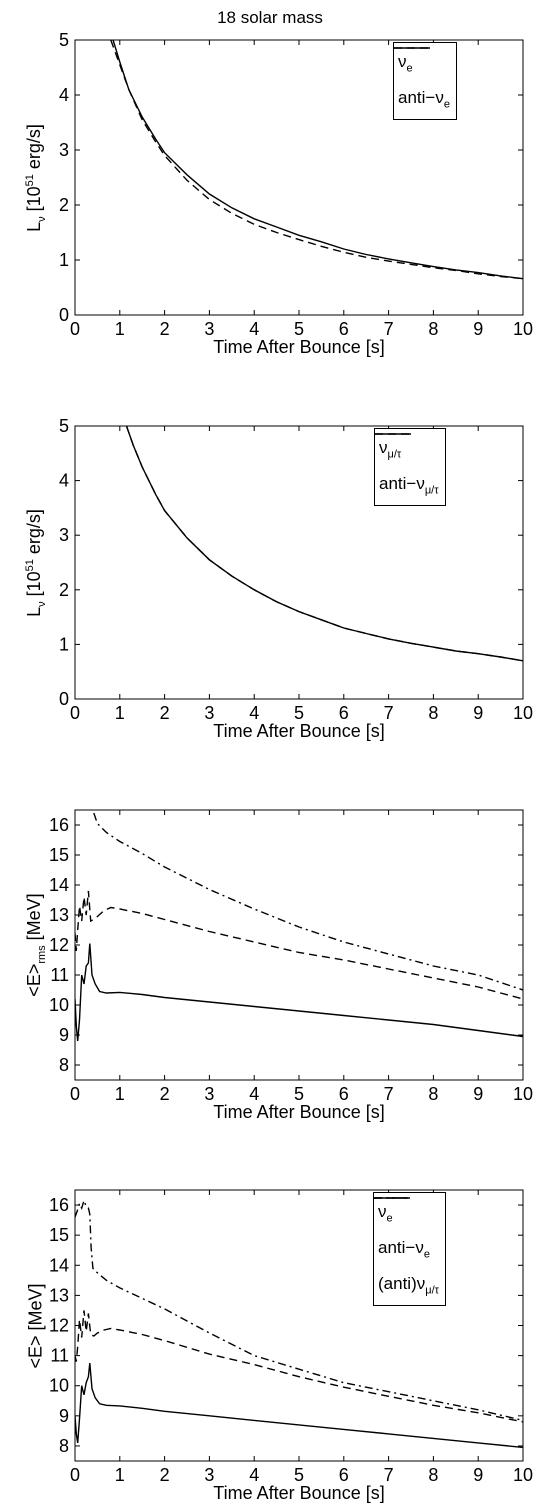  I want to click on legend: νe anti−νe (anti)νμ/τ, so click(409, 1249).